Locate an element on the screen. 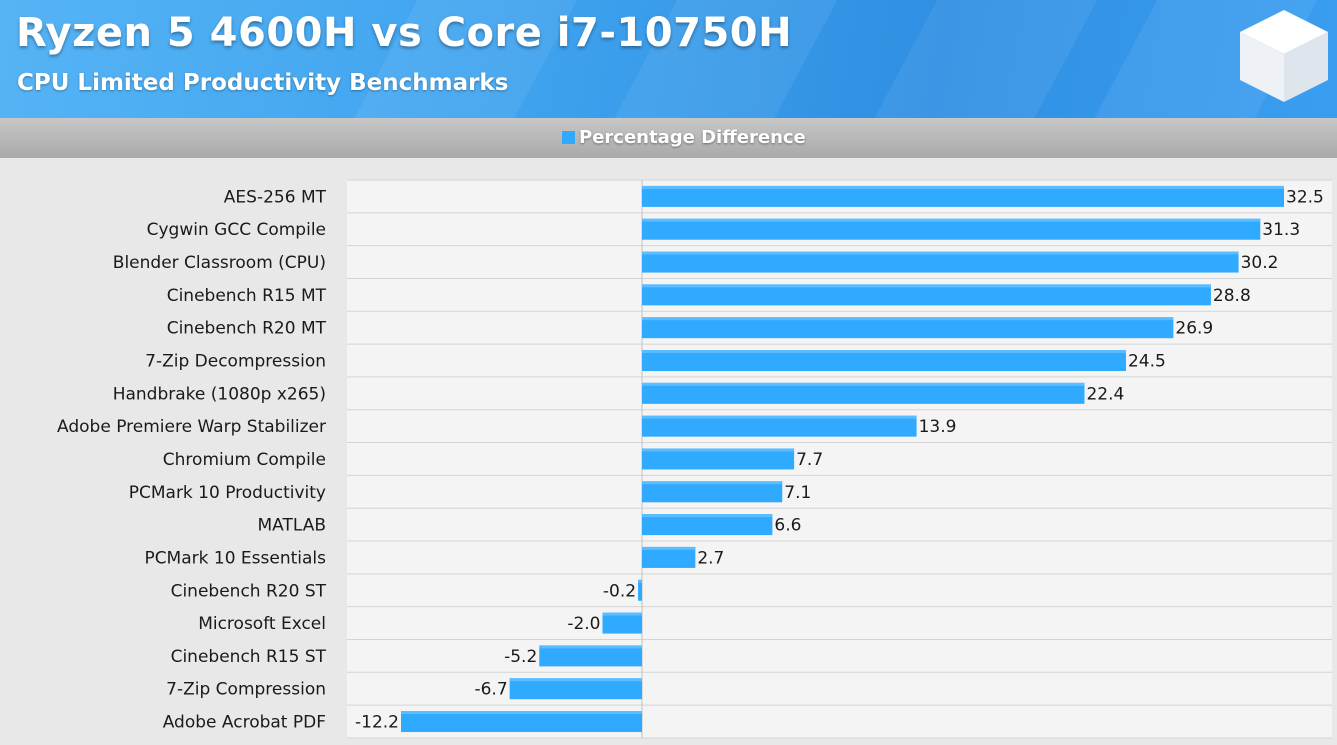 The width and height of the screenshot is (1337, 745). legend-label: Percentage Difference is located at coordinates (692, 137).